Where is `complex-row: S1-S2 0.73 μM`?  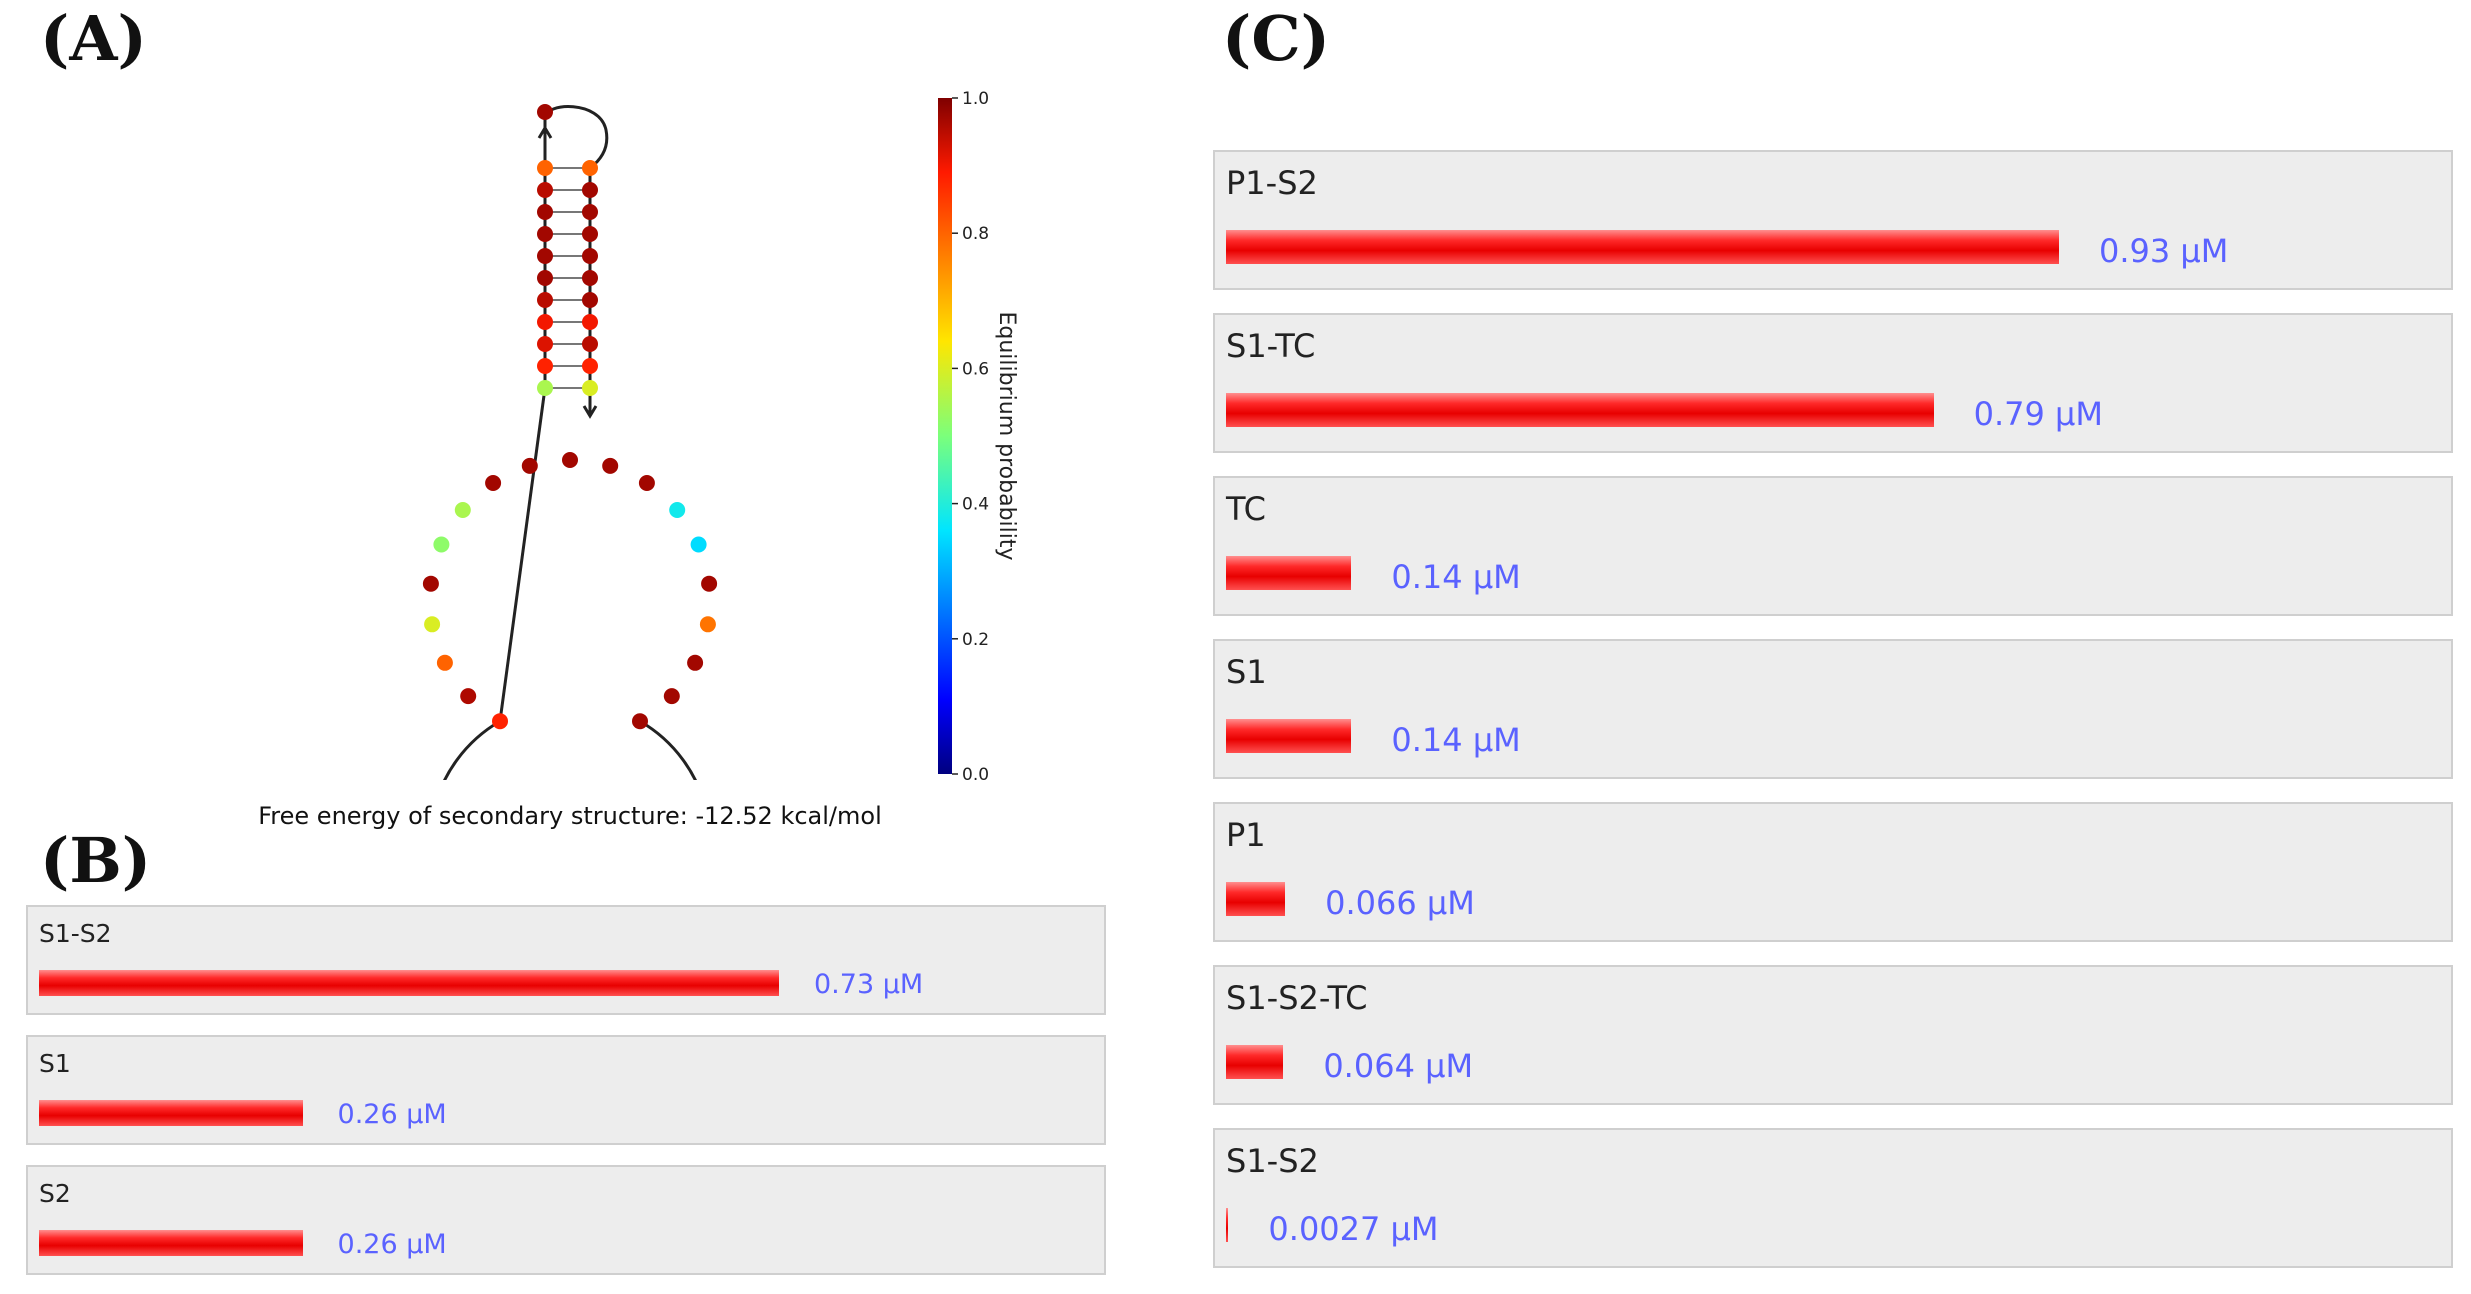 complex-row: S1-S2 0.73 μM is located at coordinates (566, 960).